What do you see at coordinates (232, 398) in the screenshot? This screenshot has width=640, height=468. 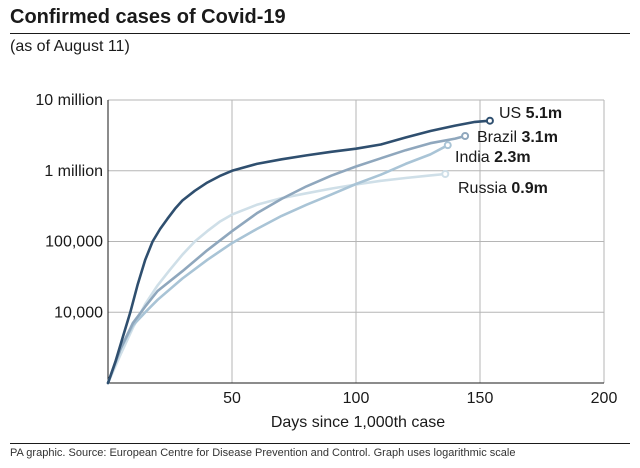 I see `x-tick-label: 50` at bounding box center [232, 398].